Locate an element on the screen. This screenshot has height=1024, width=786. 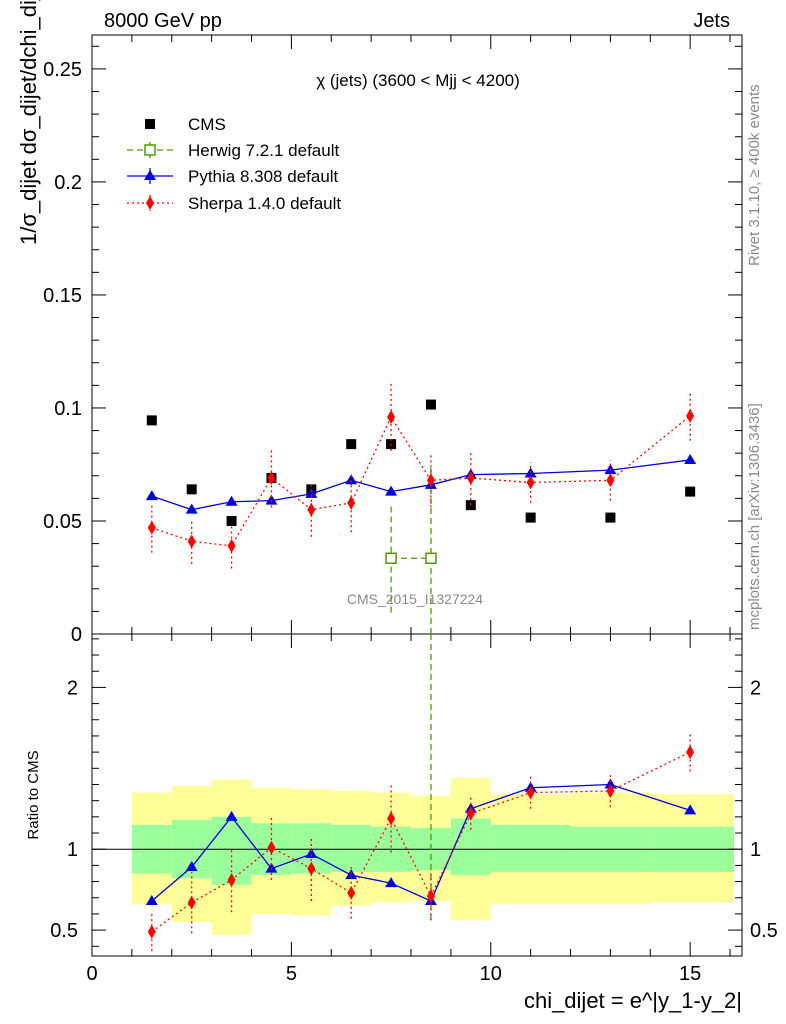
header-energy: 8000 GeV pp is located at coordinates (163, 21).